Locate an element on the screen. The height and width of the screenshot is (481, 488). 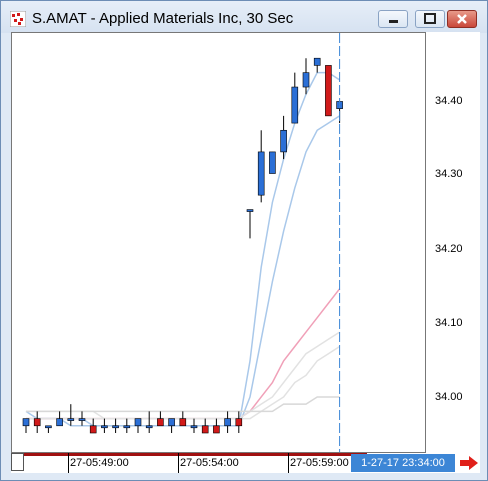
close-button is located at coordinates (462, 19).